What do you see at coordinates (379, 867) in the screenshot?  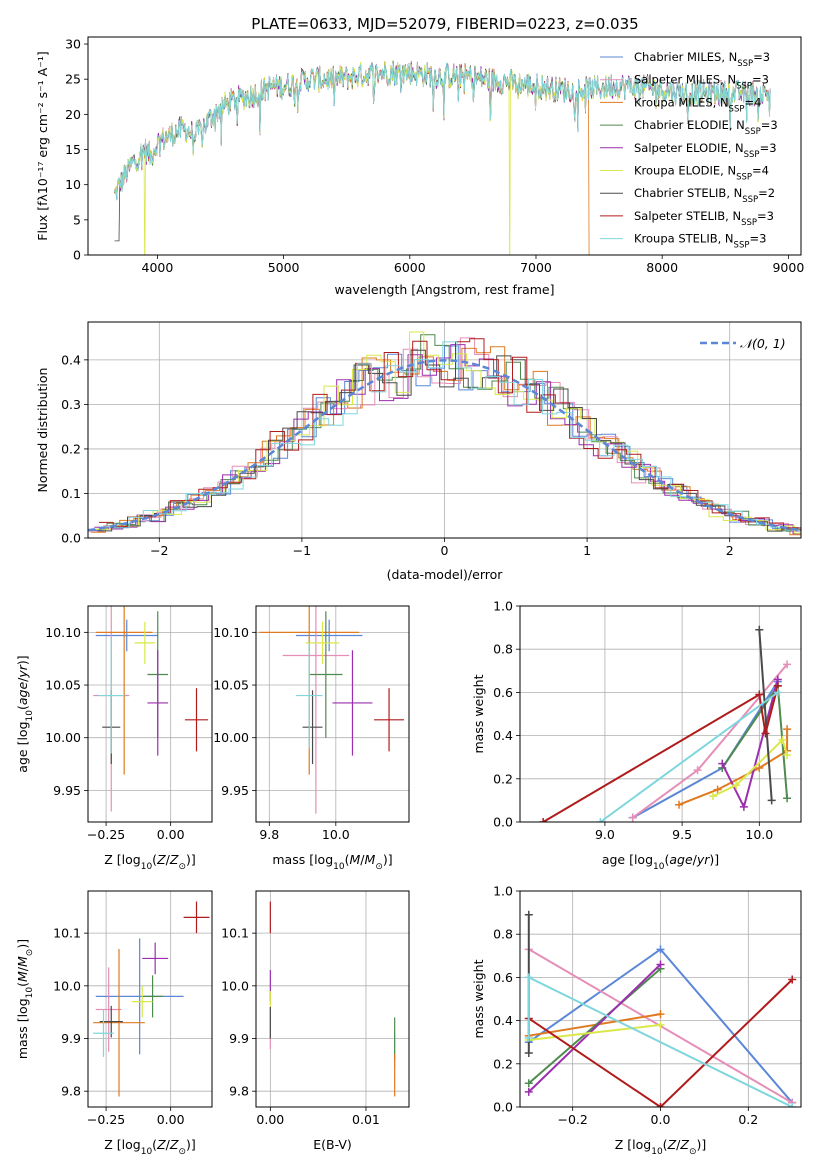 I see `label-part: ⊙` at bounding box center [379, 867].